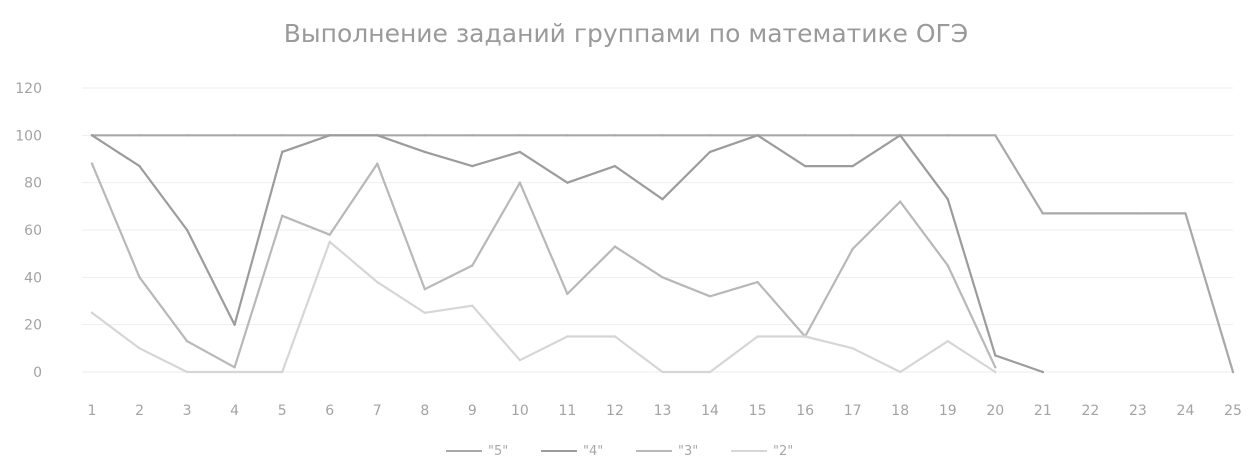  I want to click on x-tick-label: 2, so click(139, 411).